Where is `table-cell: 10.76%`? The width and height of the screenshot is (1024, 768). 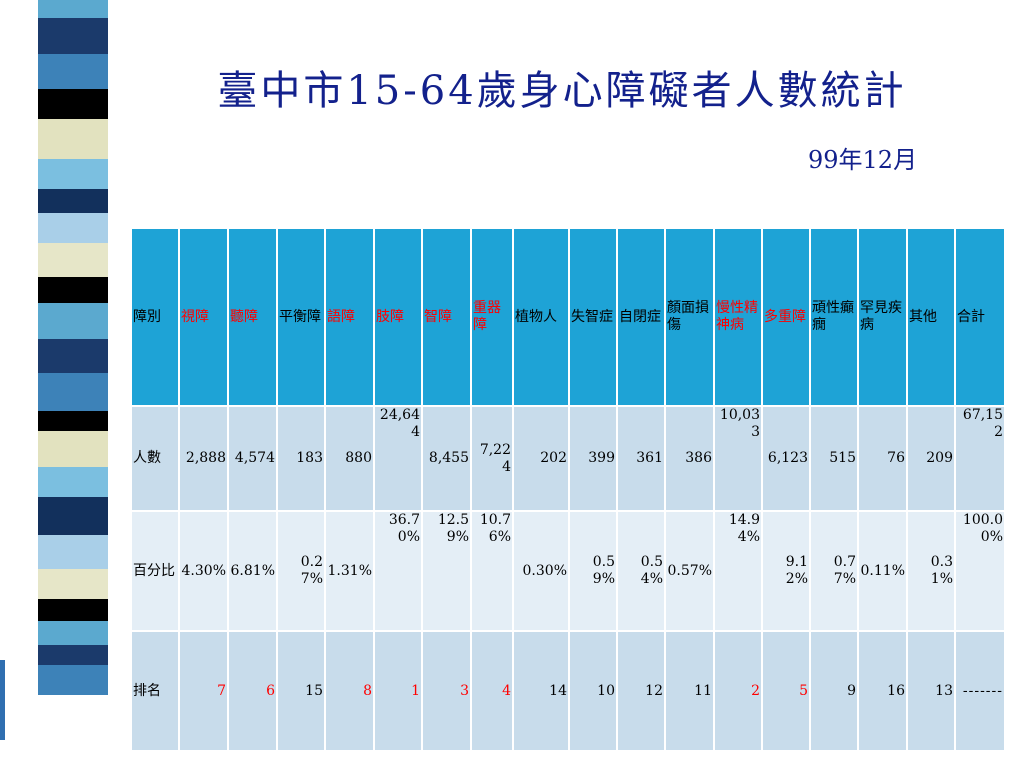
table-cell: 10.76% is located at coordinates (492, 571).